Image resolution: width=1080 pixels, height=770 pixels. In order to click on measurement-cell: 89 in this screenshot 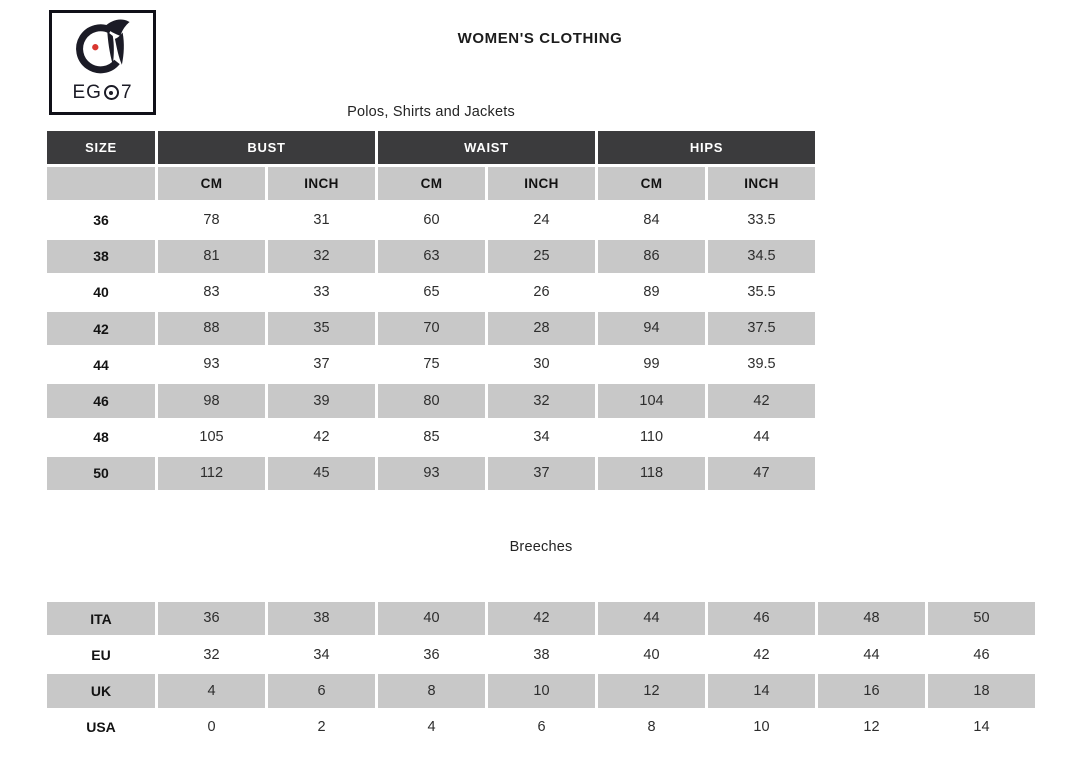, I will do `click(651, 292)`.